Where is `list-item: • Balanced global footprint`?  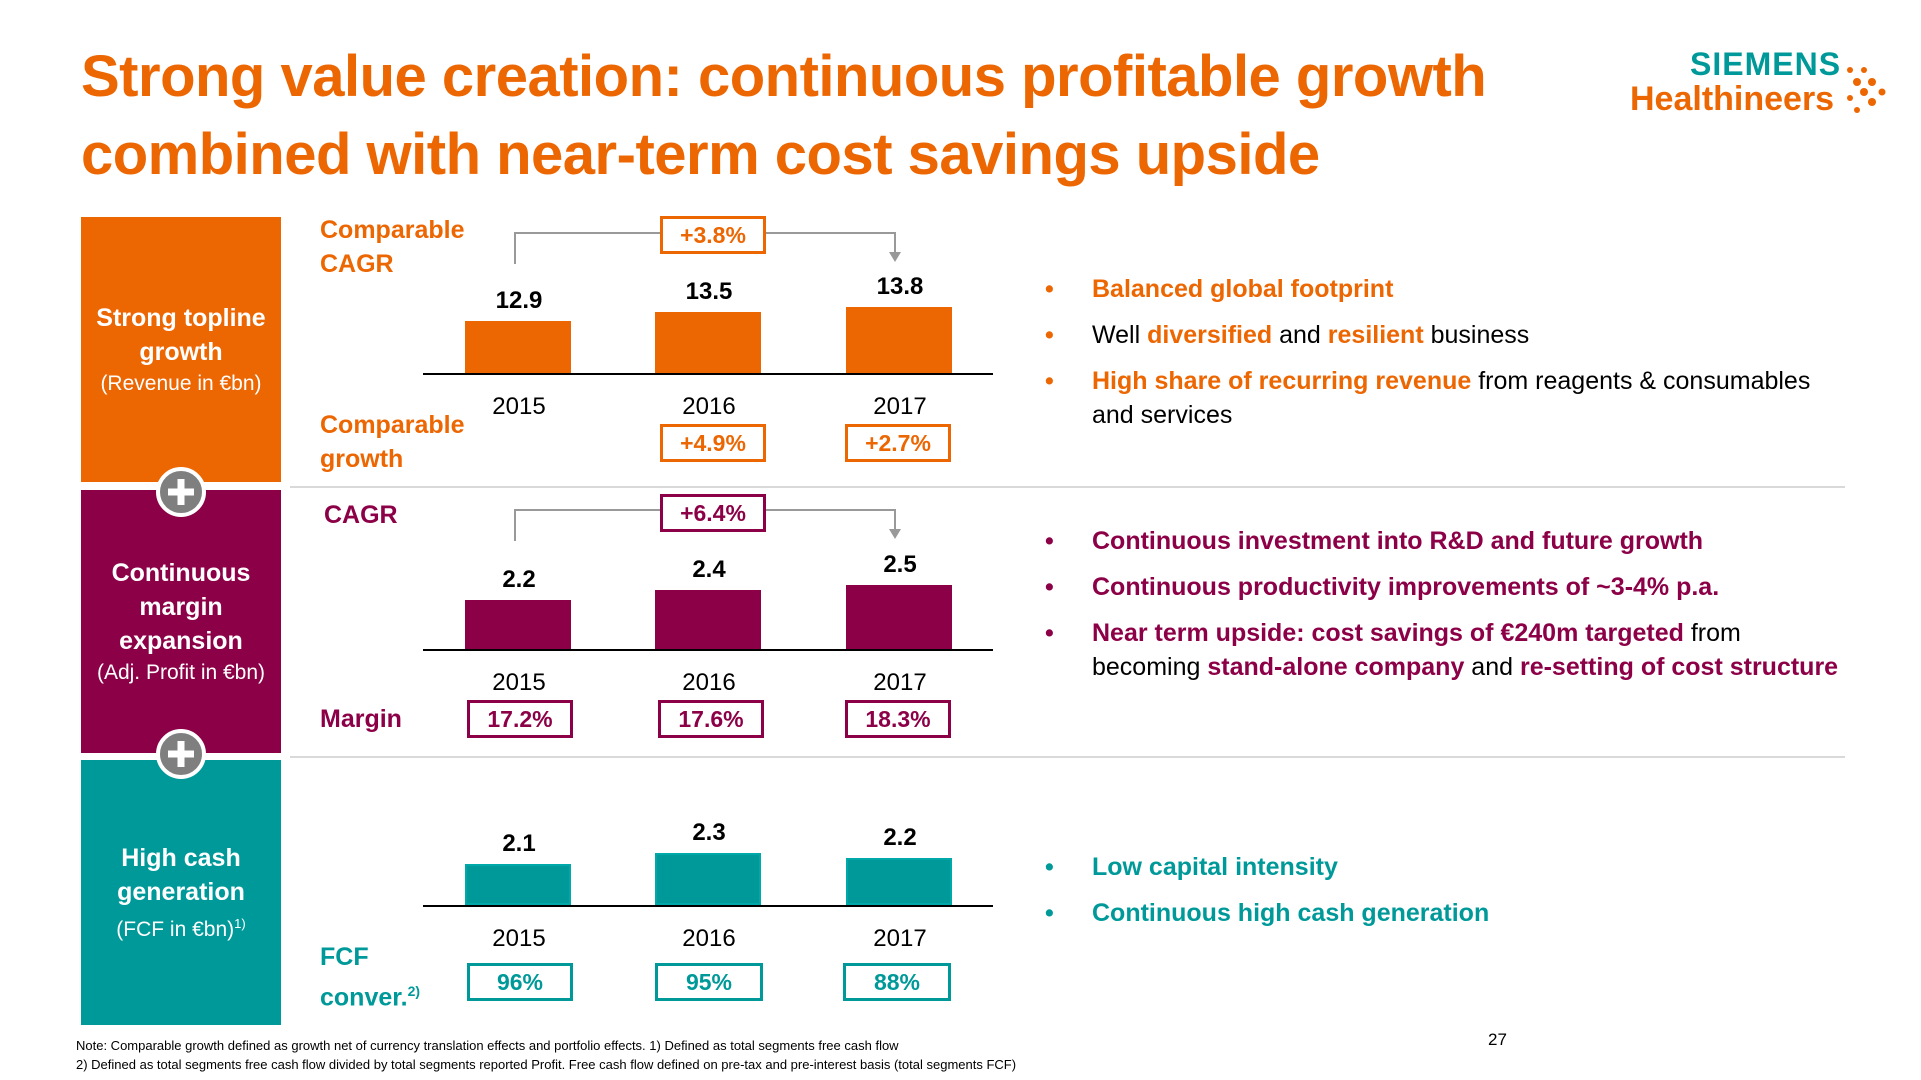
list-item: • Balanced global footprint is located at coordinates (1219, 289).